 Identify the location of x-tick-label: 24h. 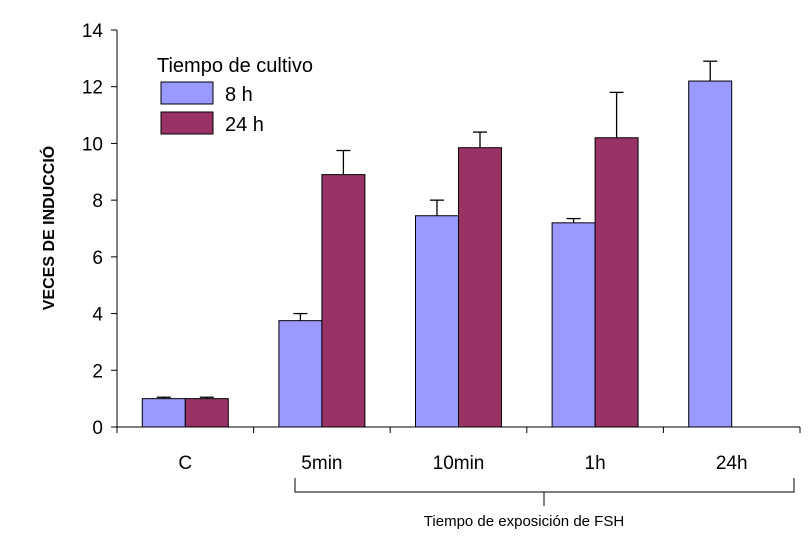
(732, 463).